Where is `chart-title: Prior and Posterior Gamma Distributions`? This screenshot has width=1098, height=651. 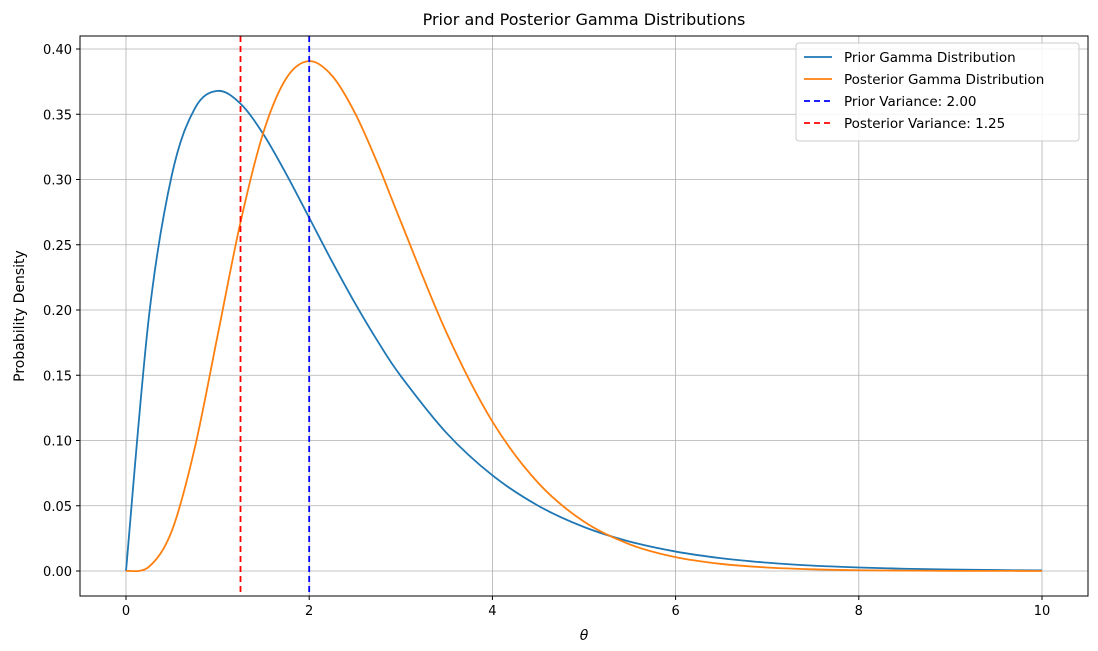 chart-title: Prior and Posterior Gamma Distributions is located at coordinates (584, 19).